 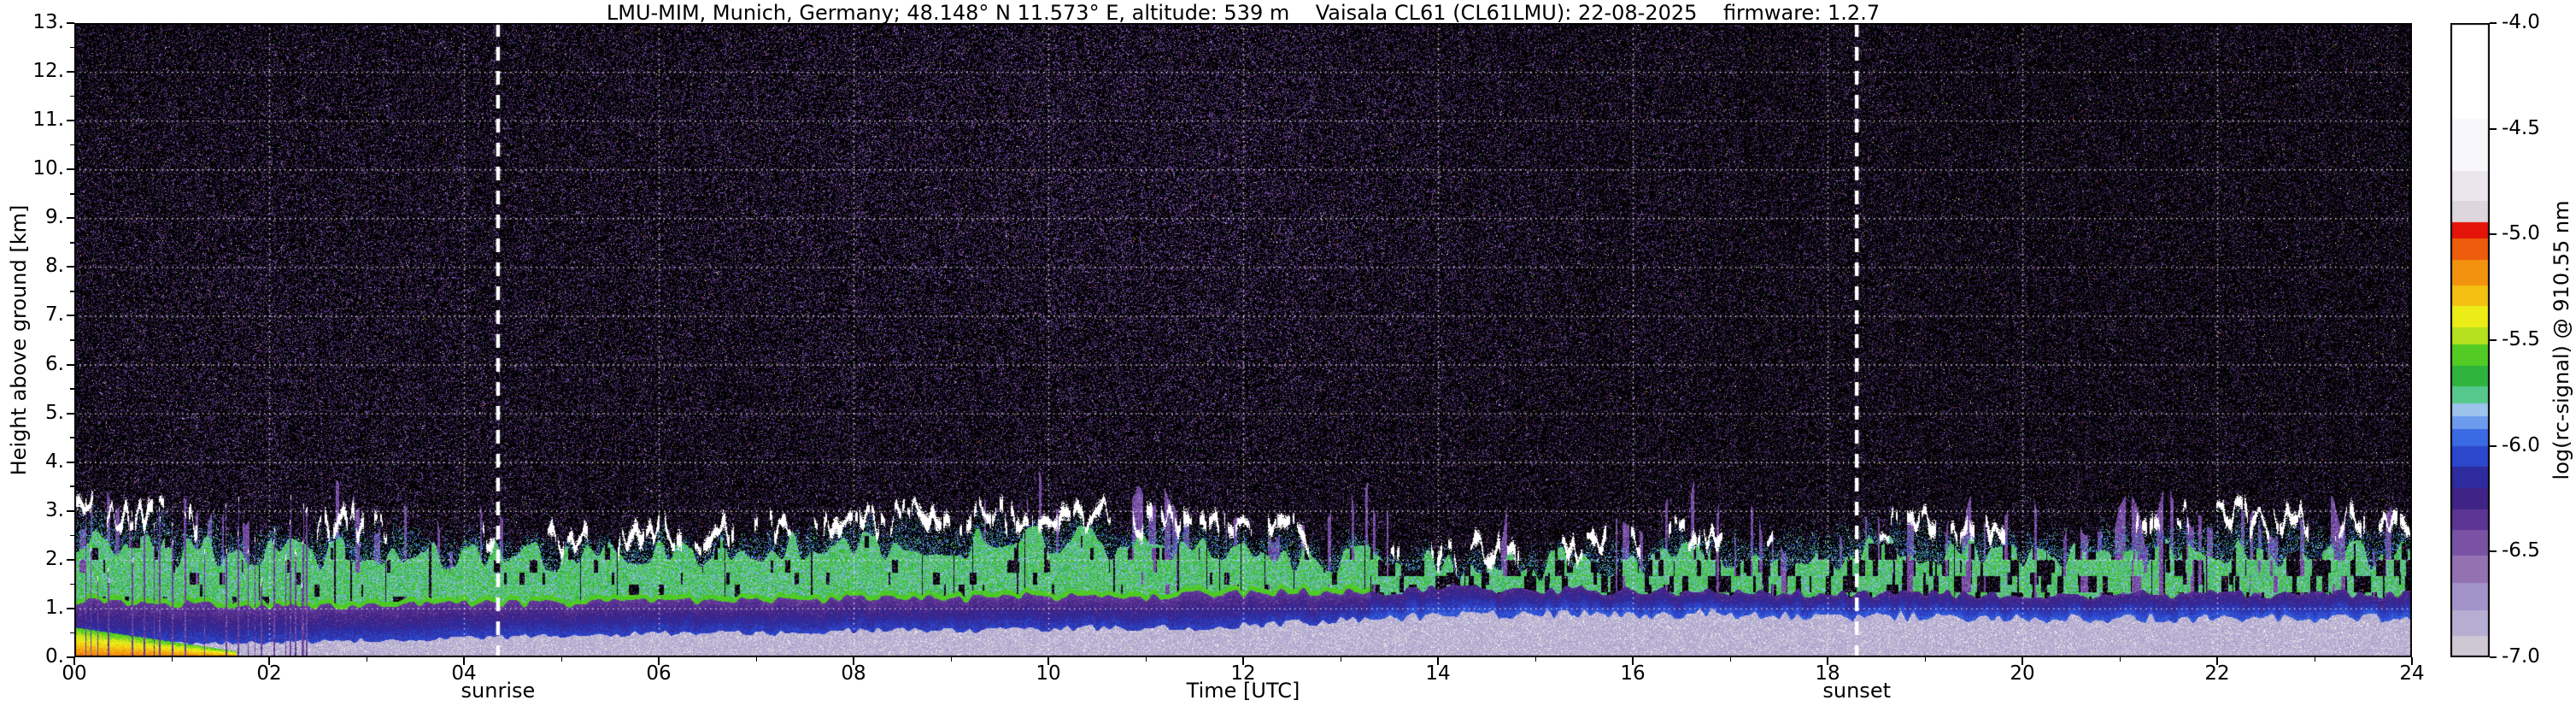 What do you see at coordinates (2521, 233) in the screenshot?
I see `colorbar-tick-label: -5.0` at bounding box center [2521, 233].